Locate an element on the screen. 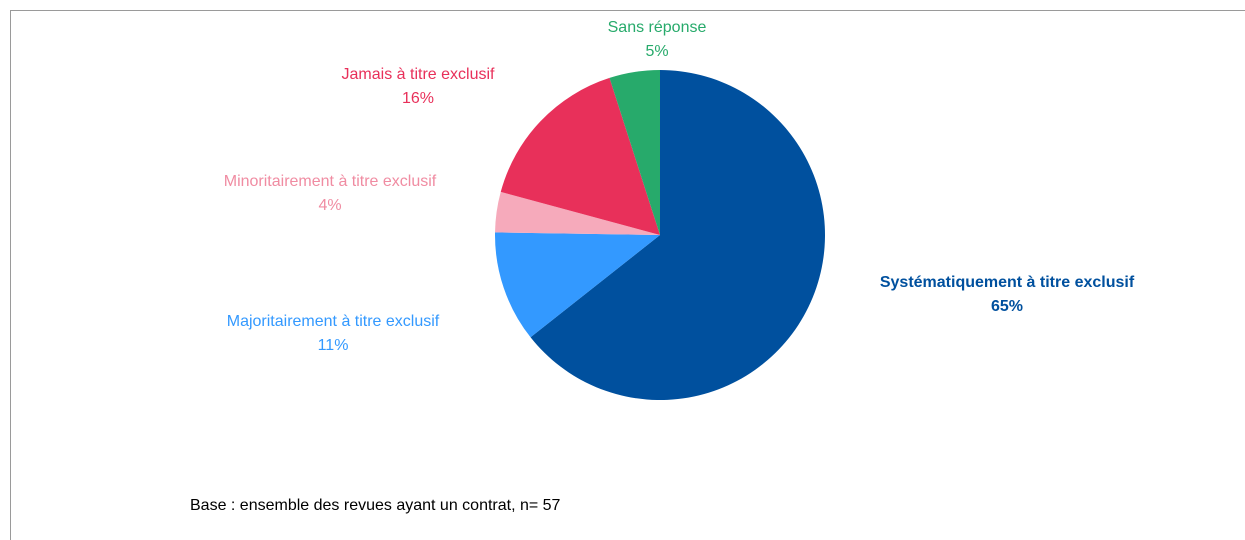 Image resolution: width=1245 pixels, height=540 pixels. data-label: Jamais à titre exclusif 16% is located at coordinates (418, 86).